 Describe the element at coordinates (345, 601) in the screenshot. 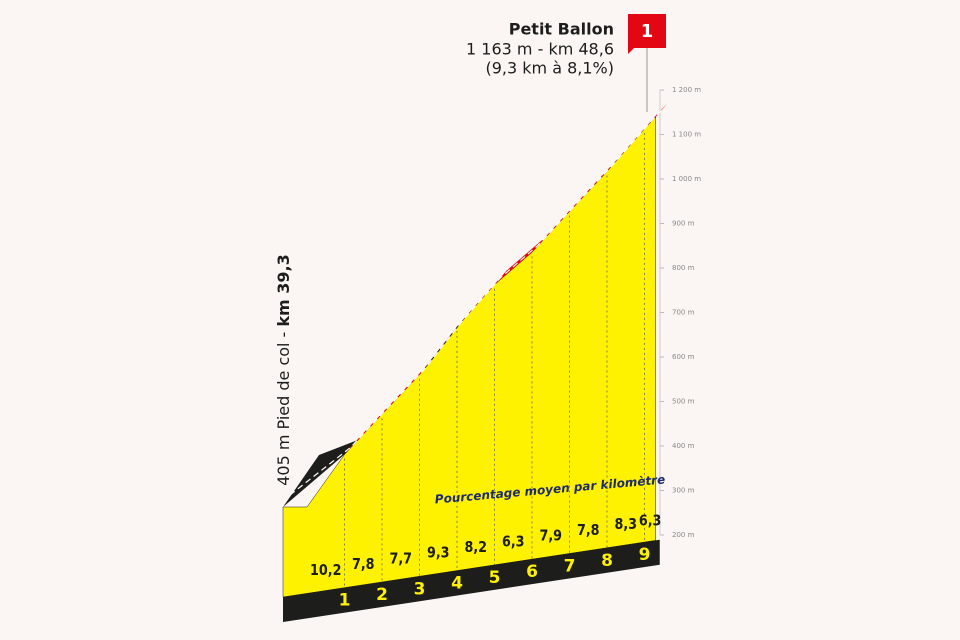

I see `km-label: 1` at that location.